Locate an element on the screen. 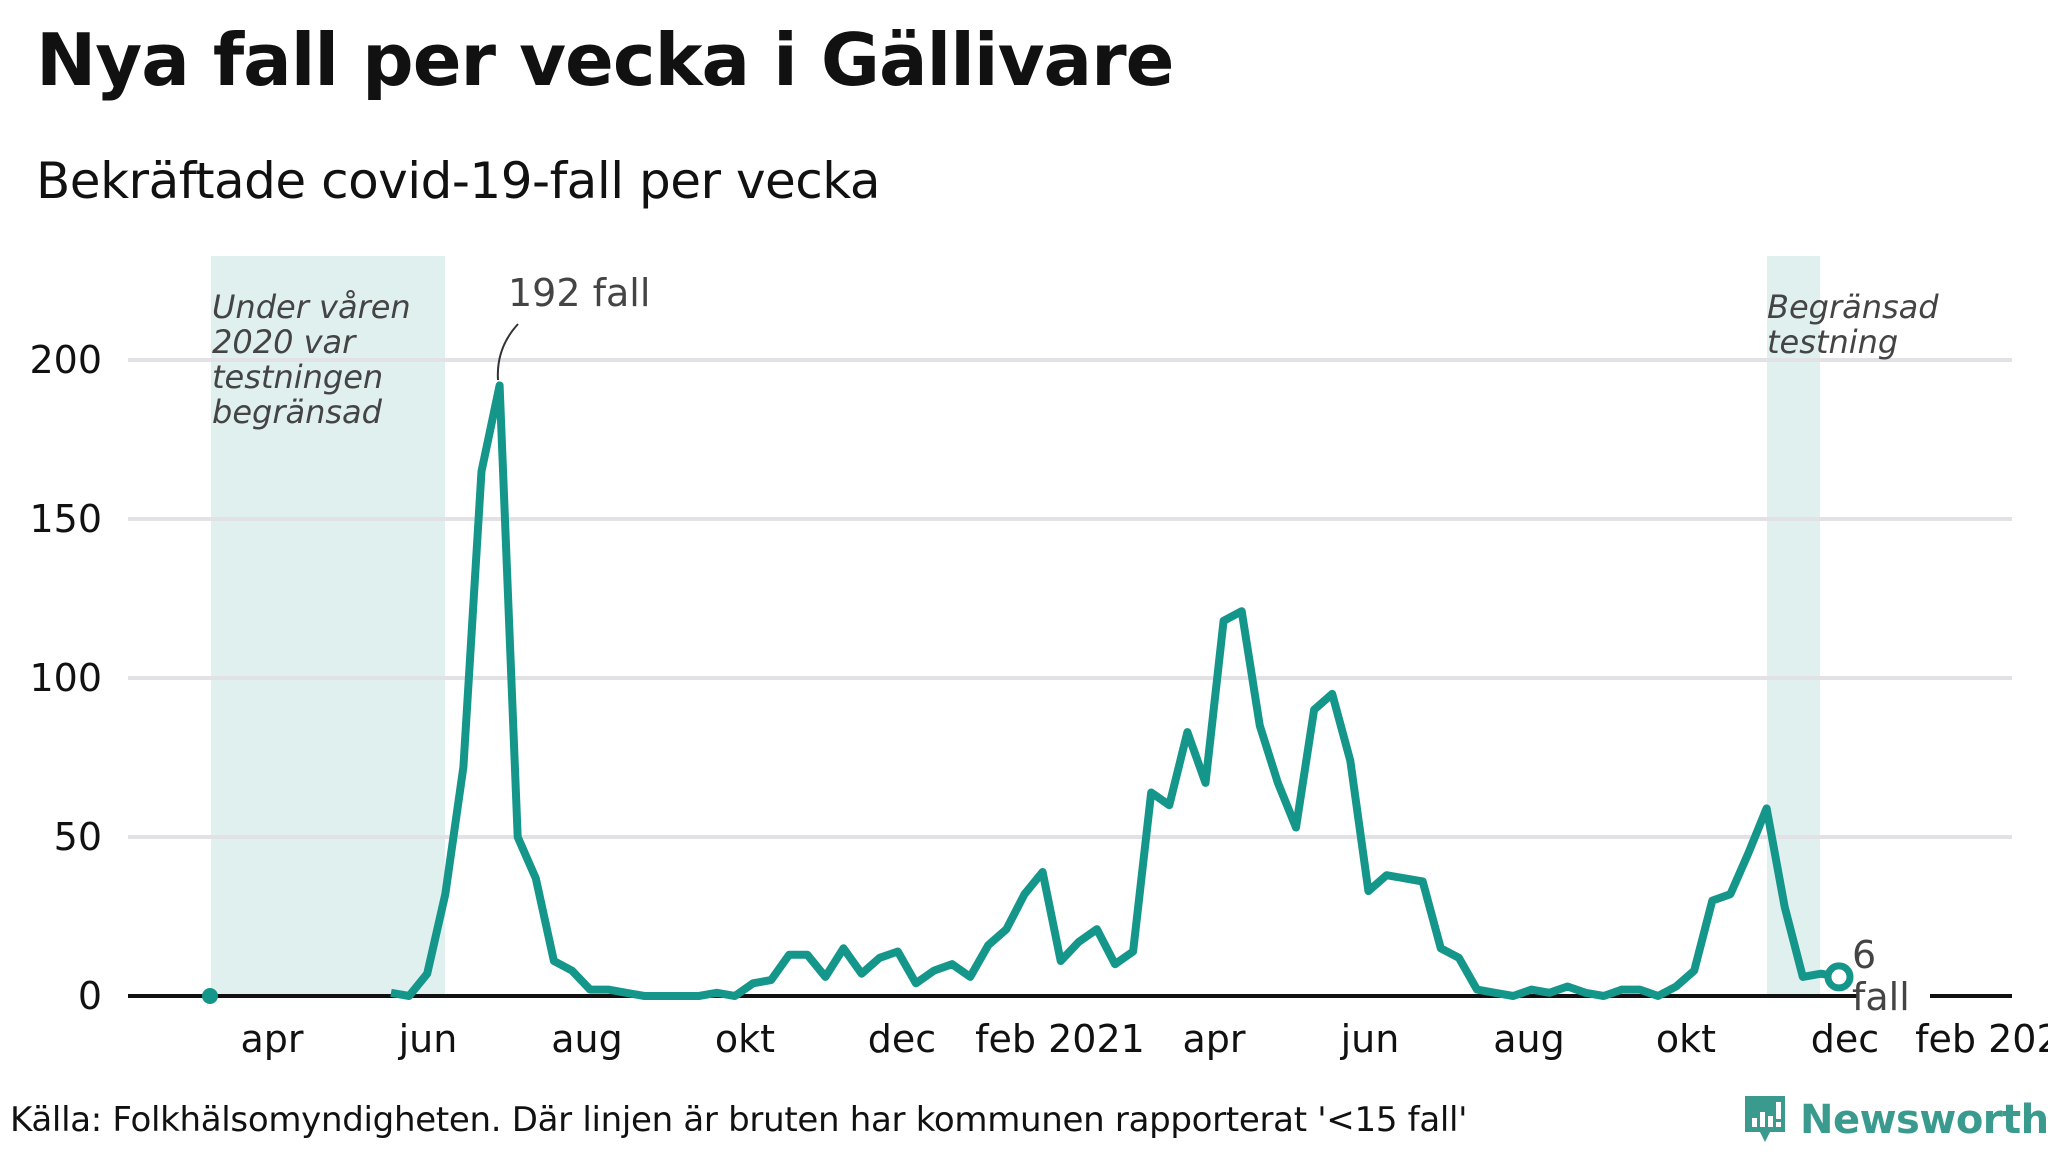 The image size is (2048, 1152). shade-limited-testing is located at coordinates (1793, 626).